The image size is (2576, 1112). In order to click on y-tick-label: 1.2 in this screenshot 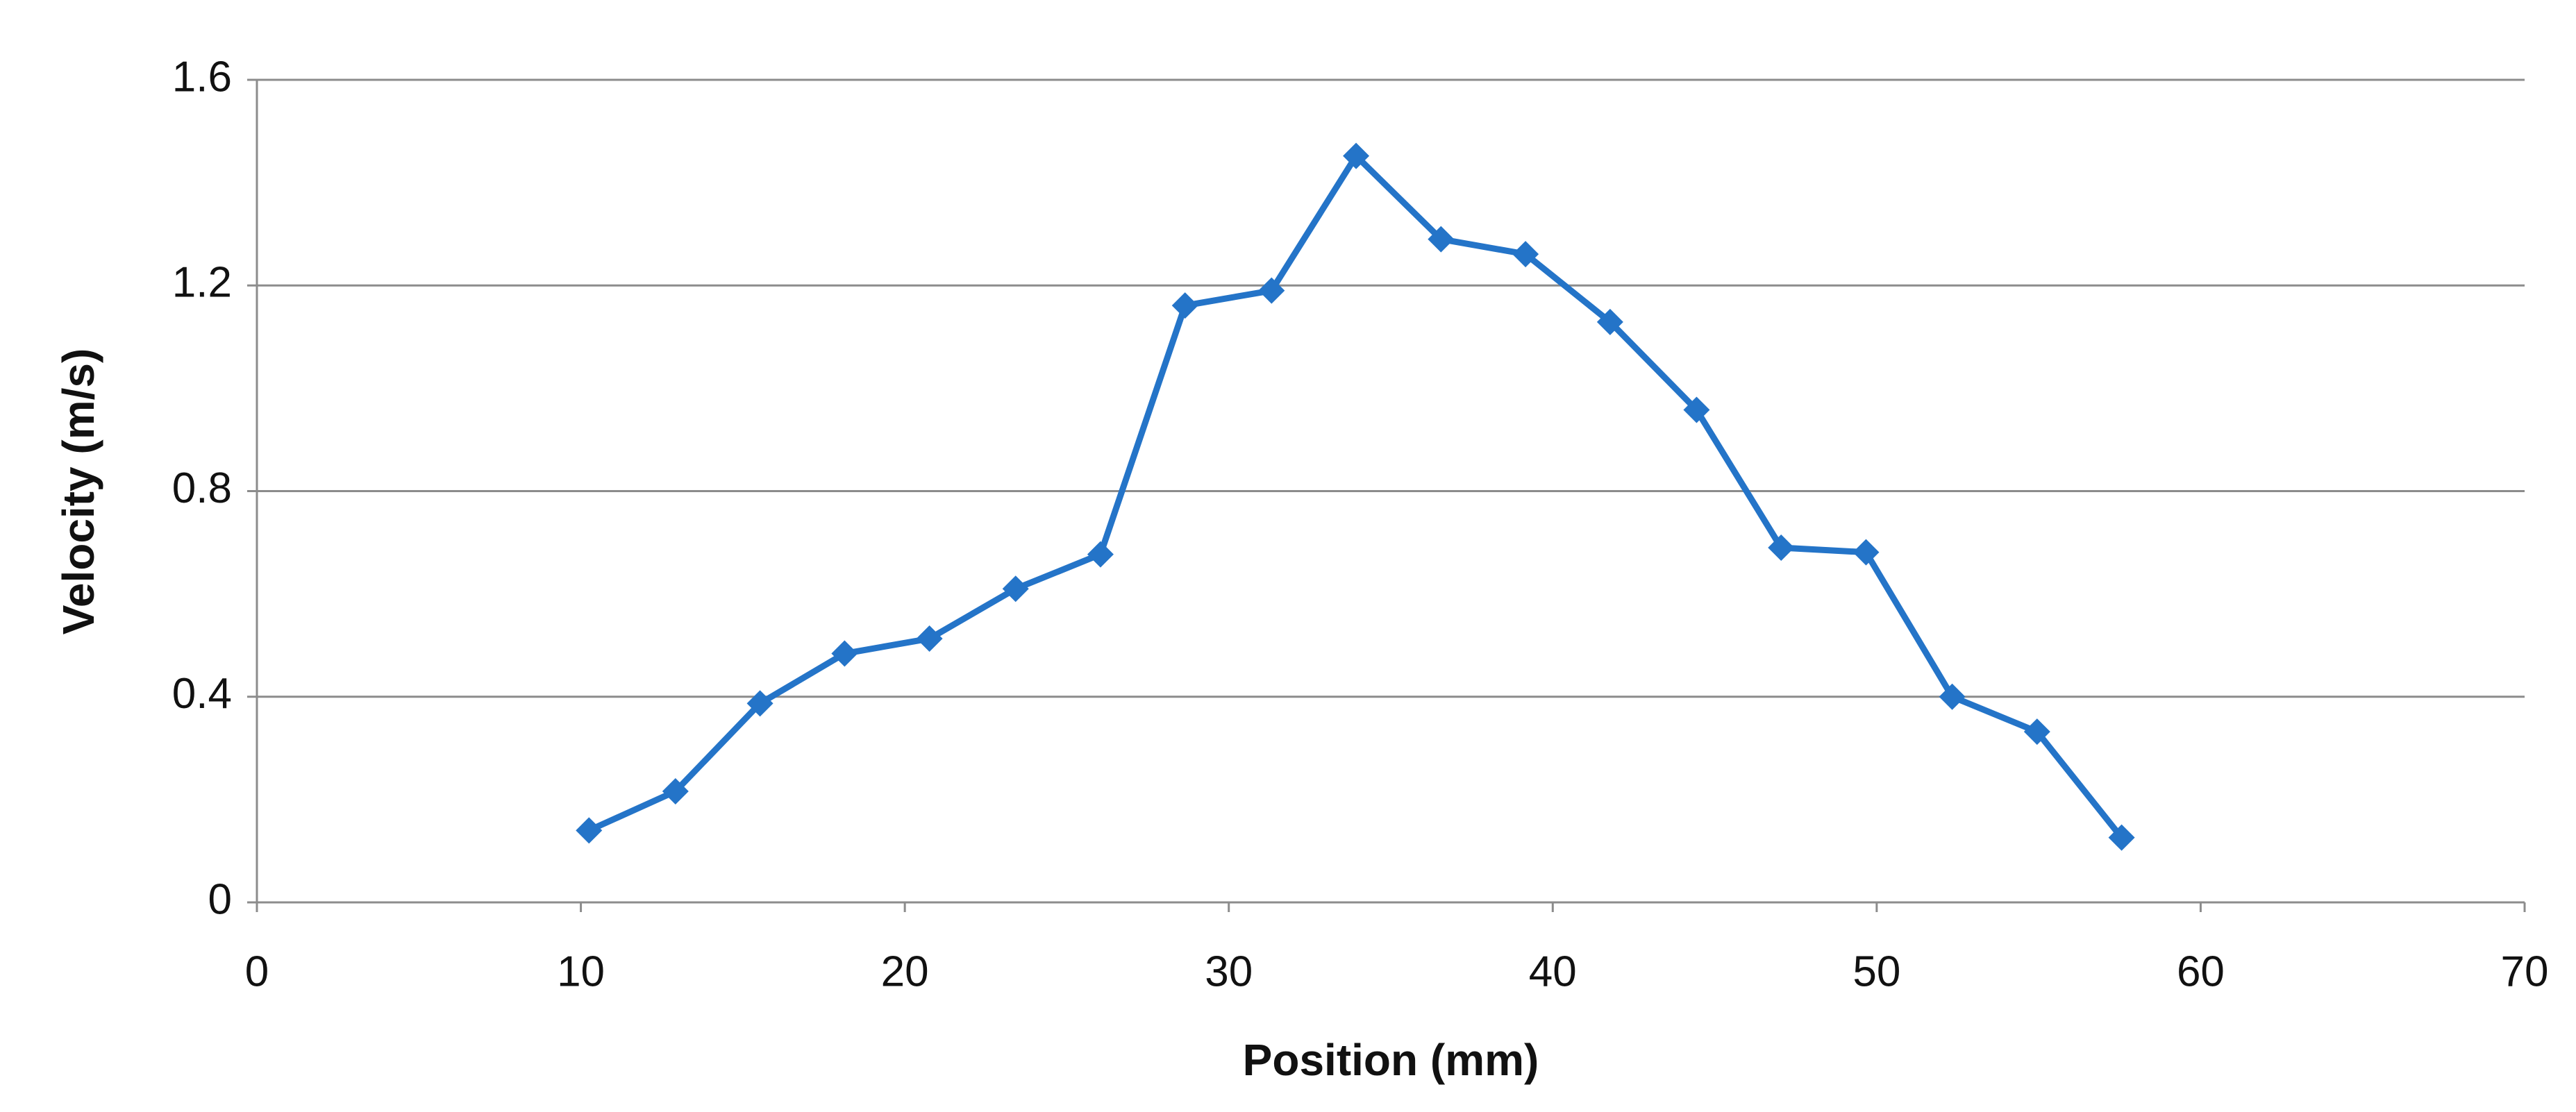, I will do `click(202, 283)`.